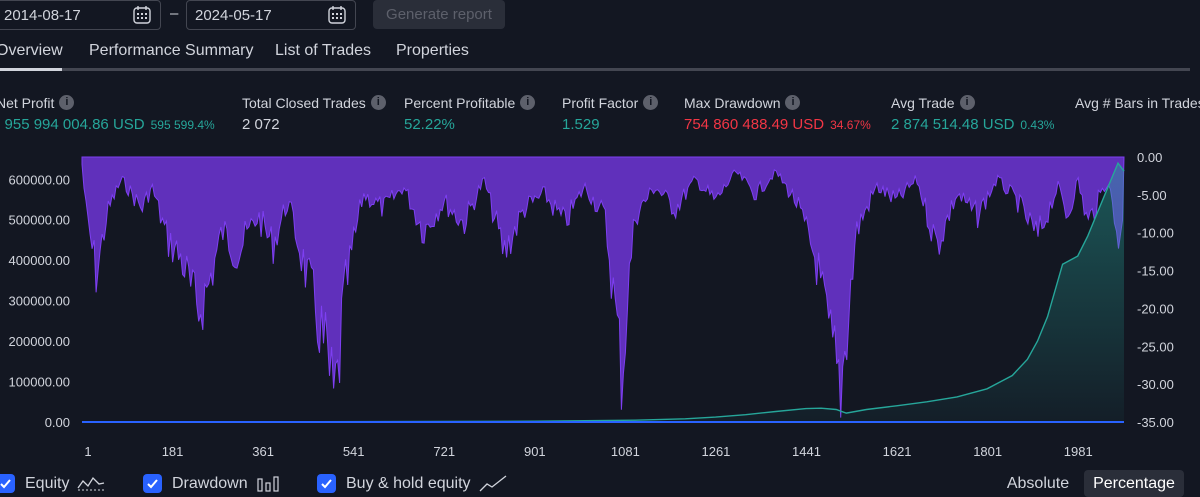 The height and width of the screenshot is (497, 1200). Describe the element at coordinates (1037, 125) in the screenshot. I see `metric-sub-value: 0.43%` at that location.